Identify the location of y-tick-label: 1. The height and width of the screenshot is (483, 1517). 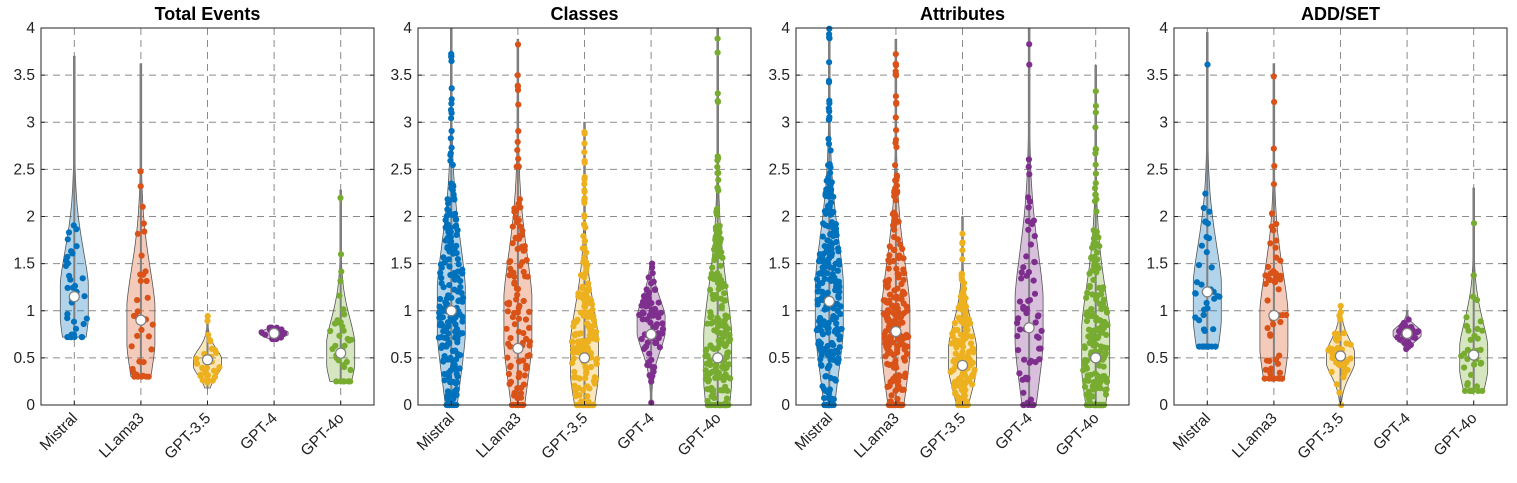
(785, 311).